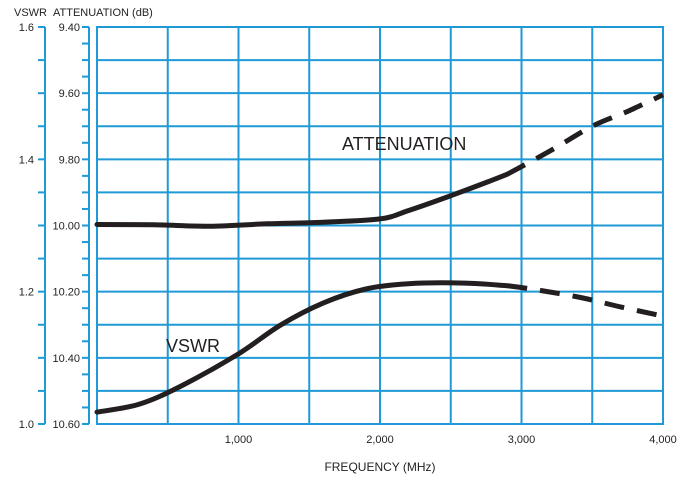  Describe the element at coordinates (585, 134) in the screenshot. I see `series-line-attenuation-extrapolated` at that location.